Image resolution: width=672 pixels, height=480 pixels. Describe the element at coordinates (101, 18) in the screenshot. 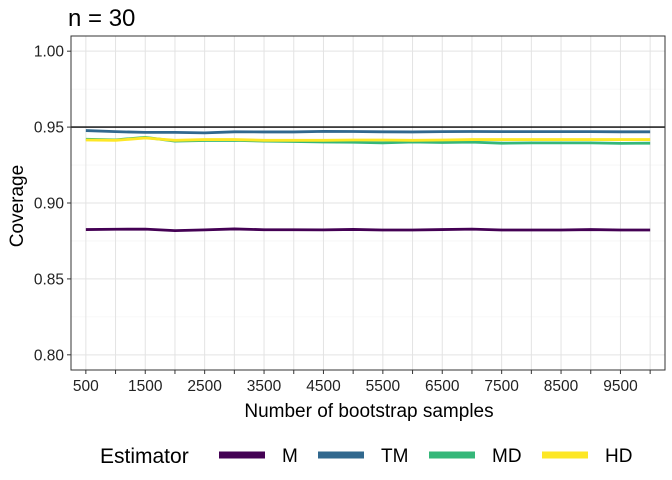

I see `chart-title: n = 30` at that location.